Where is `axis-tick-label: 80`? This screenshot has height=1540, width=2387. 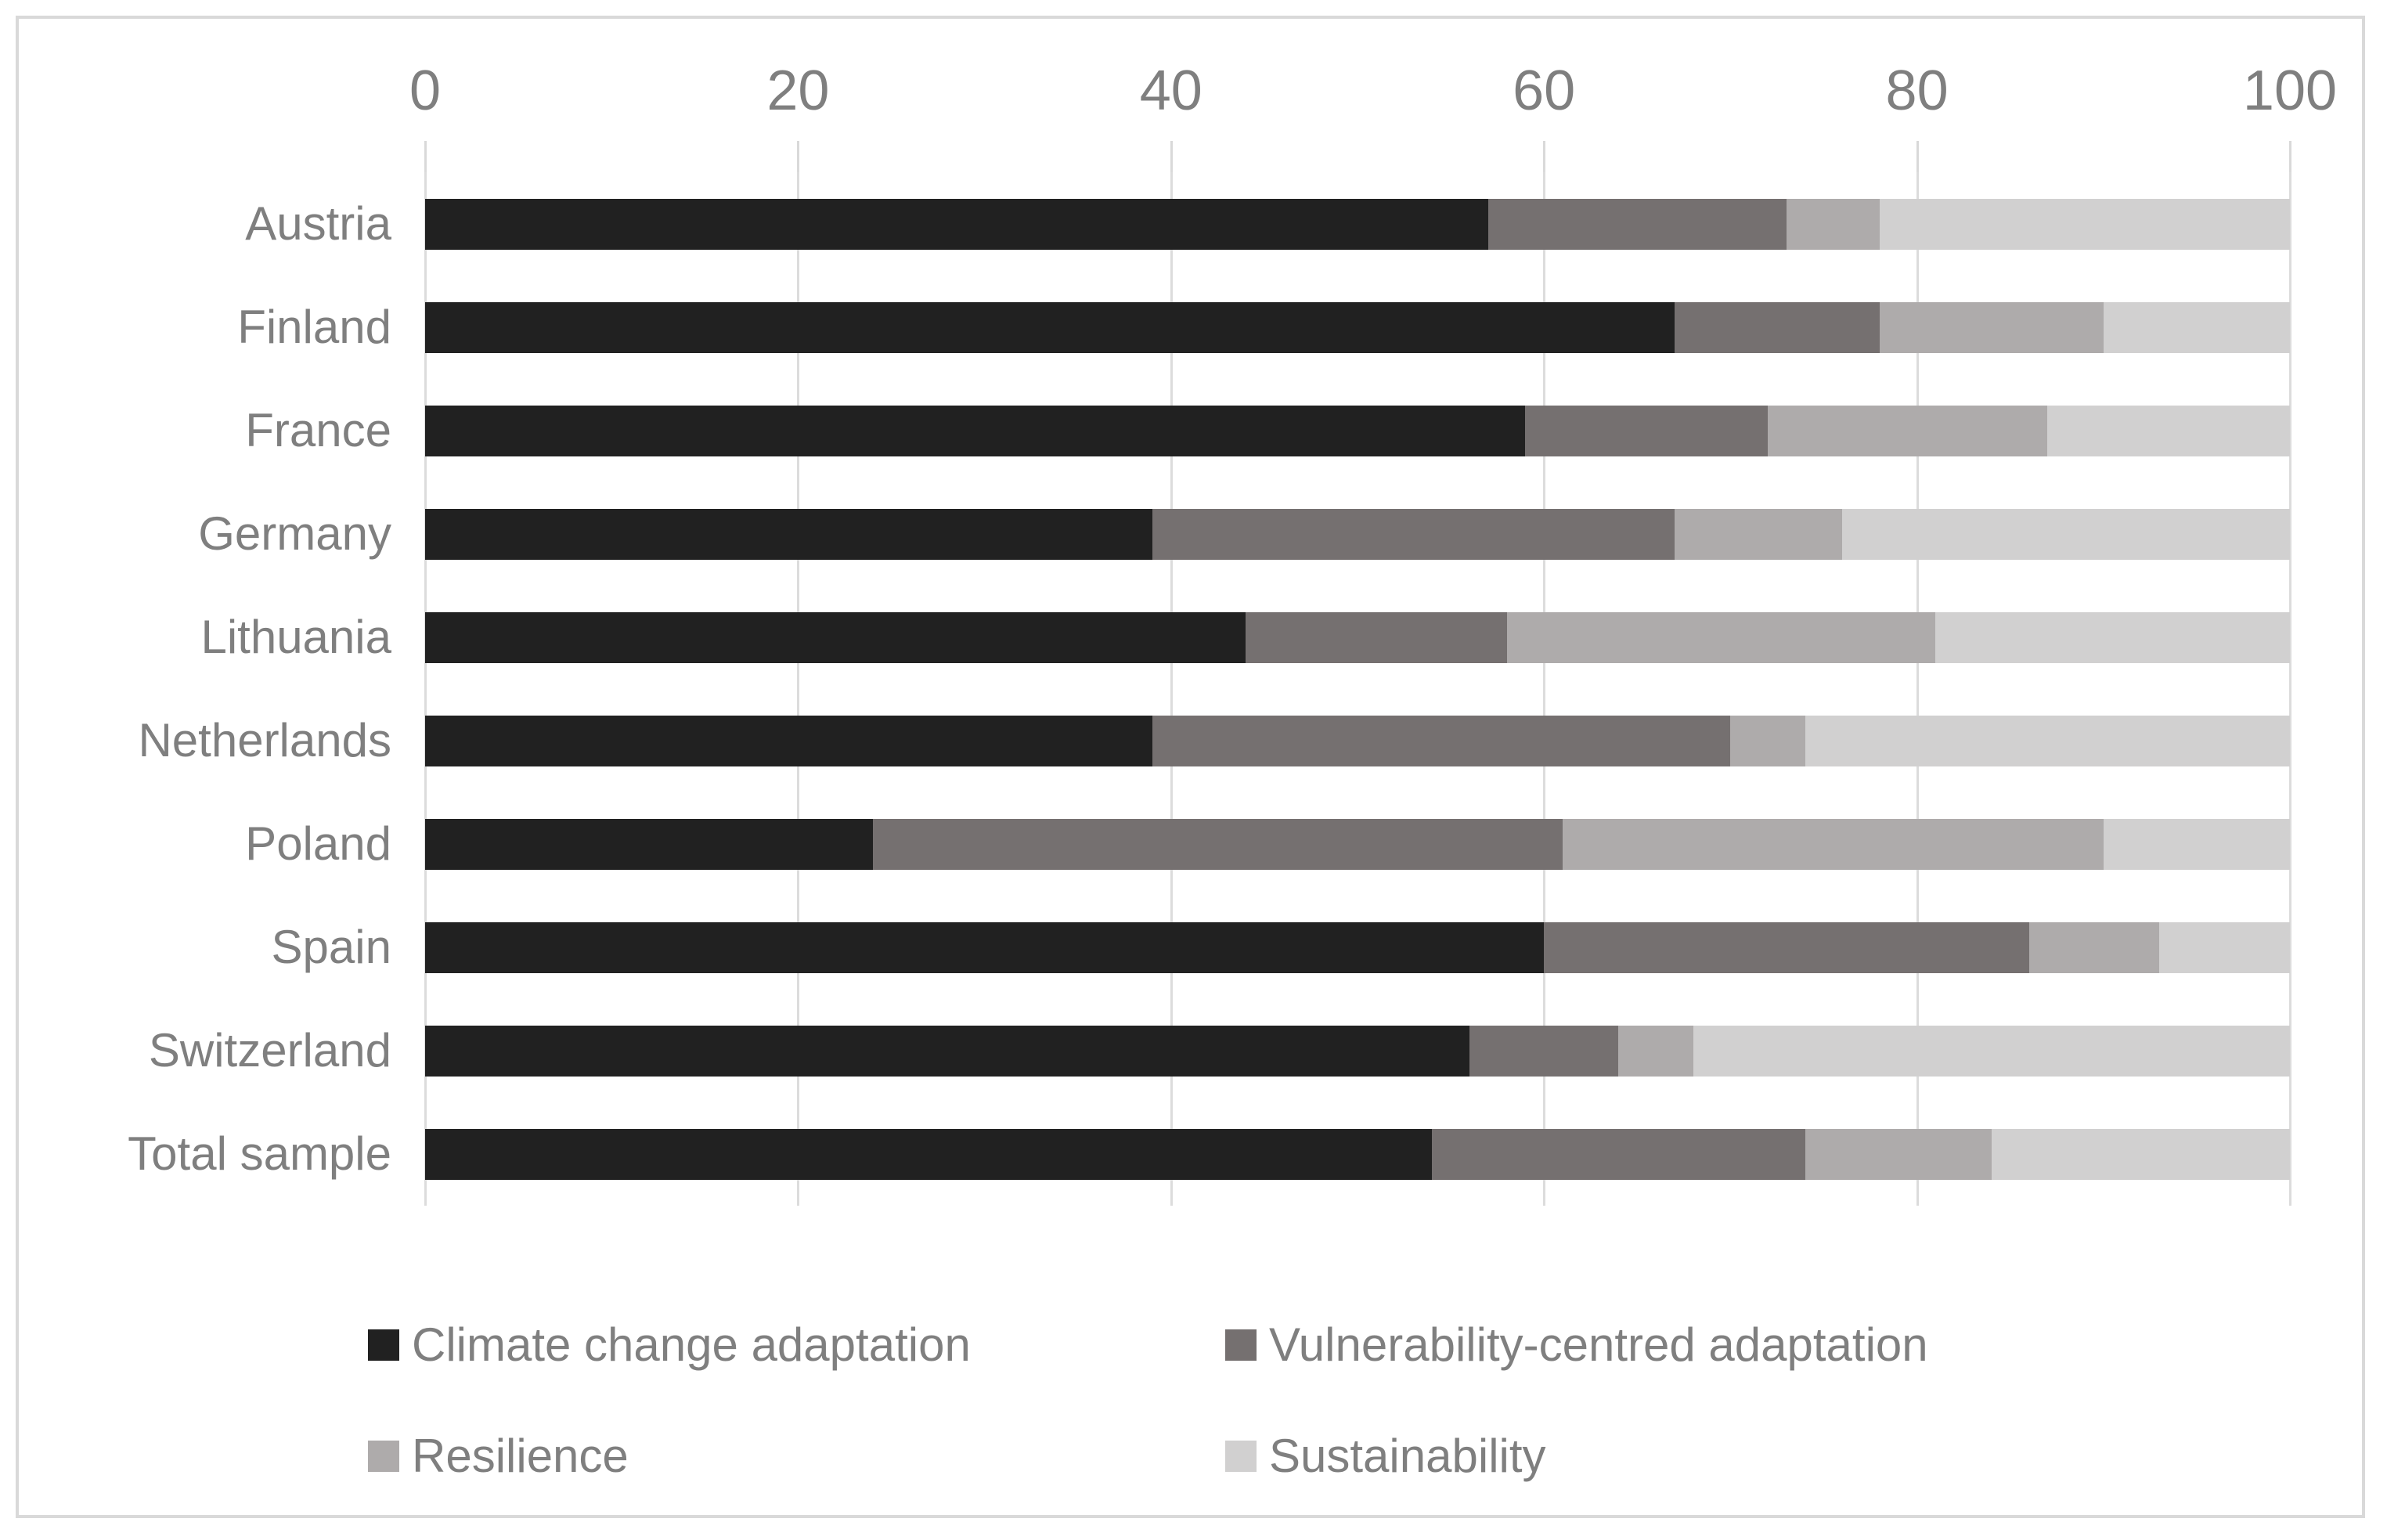 axis-tick-label: 80 is located at coordinates (1917, 91).